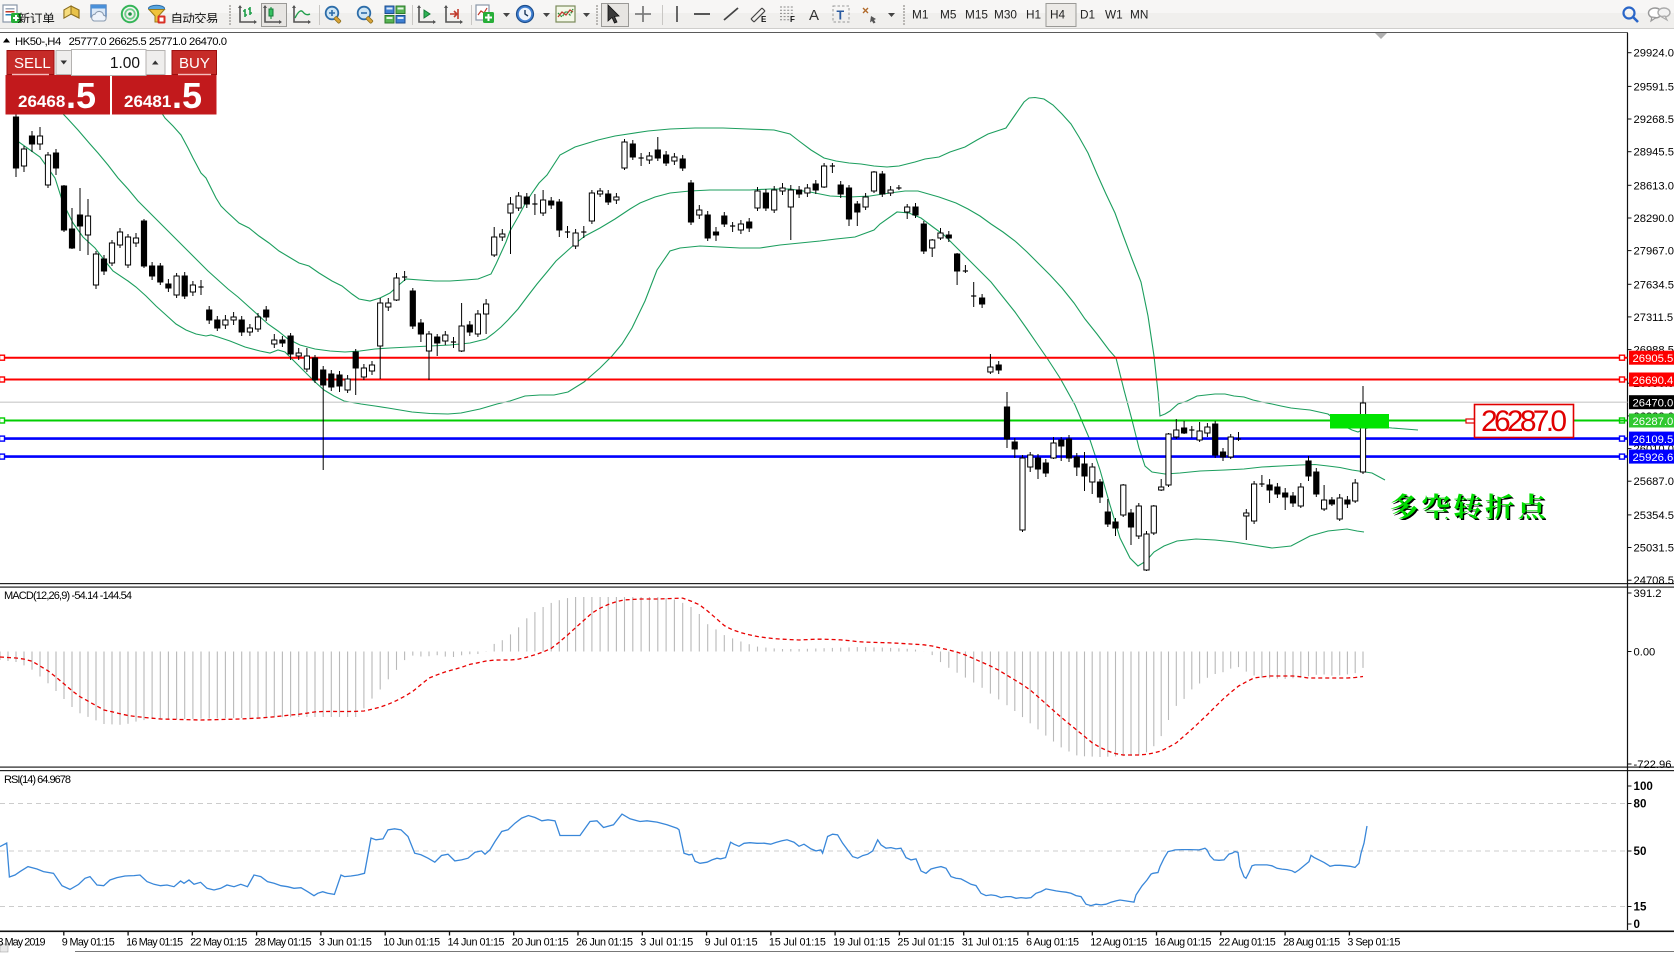 This screenshot has height=955, width=1674. Describe the element at coordinates (1654, 54) in the screenshot. I see `svg-text: 29924.0` at that location.